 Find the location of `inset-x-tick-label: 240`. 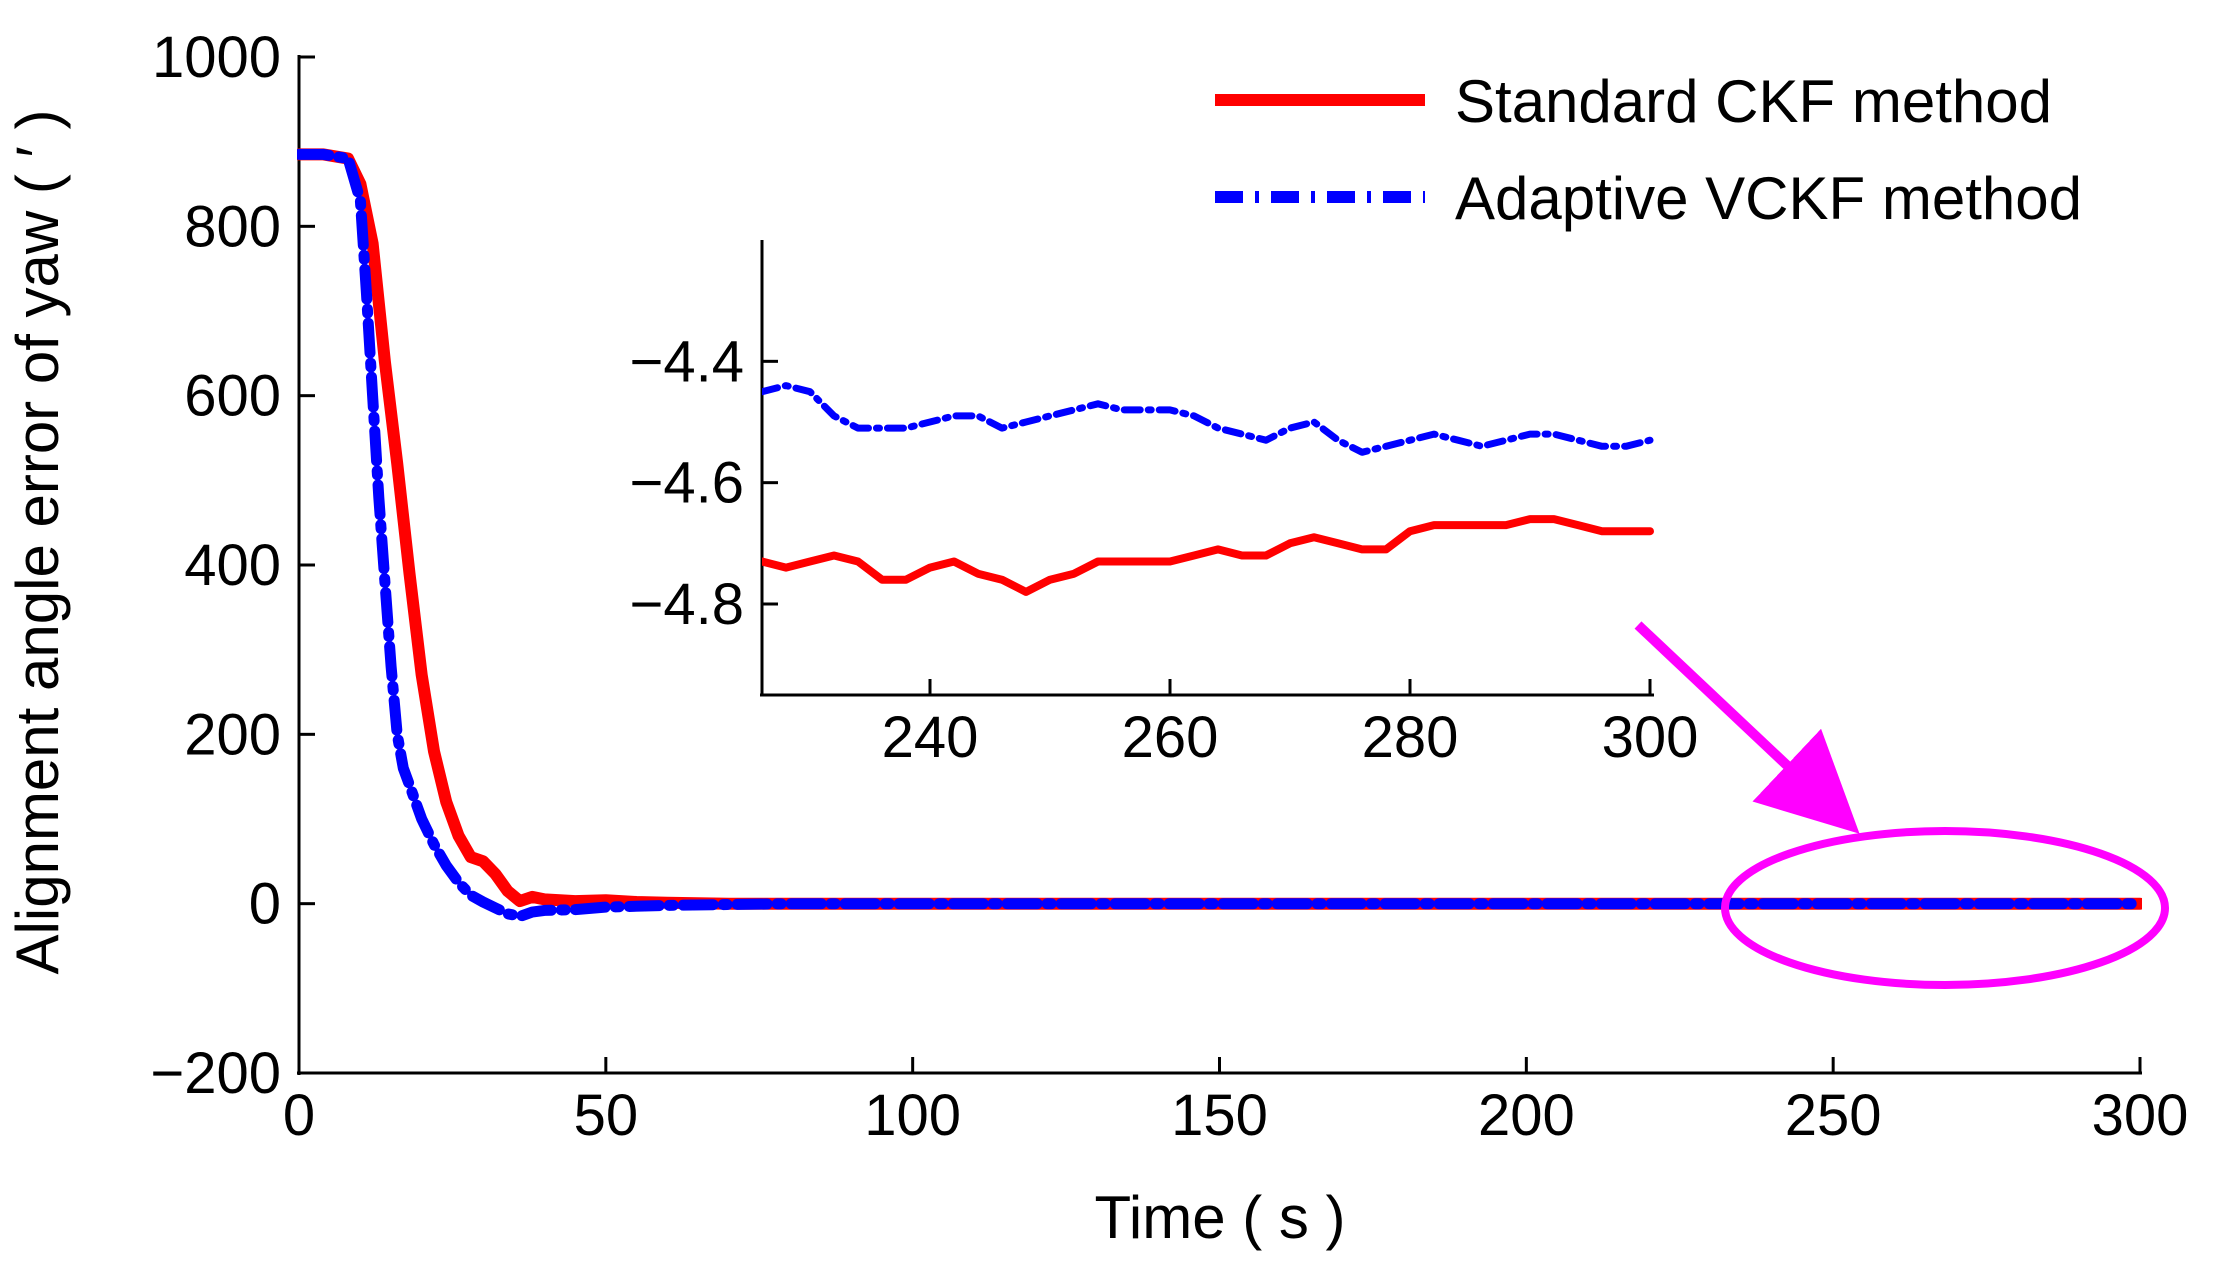

inset-x-tick-label: 240 is located at coordinates (930, 737).